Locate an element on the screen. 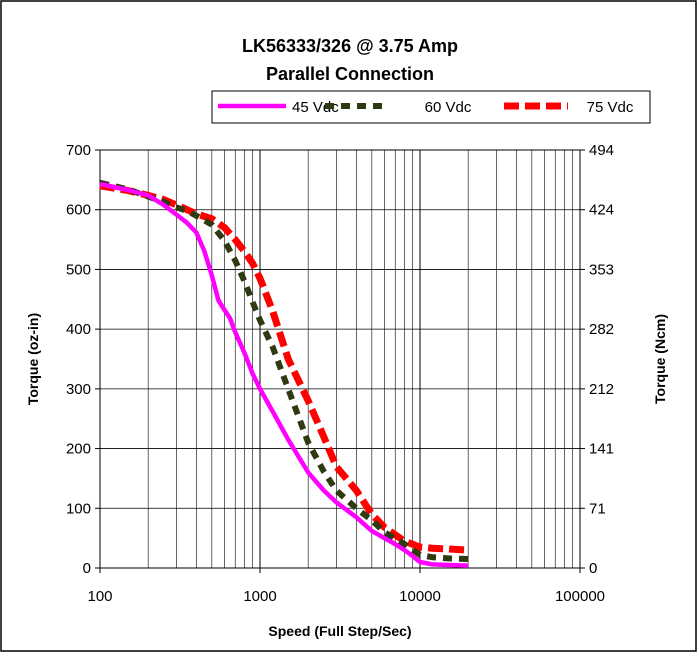 This screenshot has width=699, height=658. y2-tick-label: 353 is located at coordinates (601, 269).